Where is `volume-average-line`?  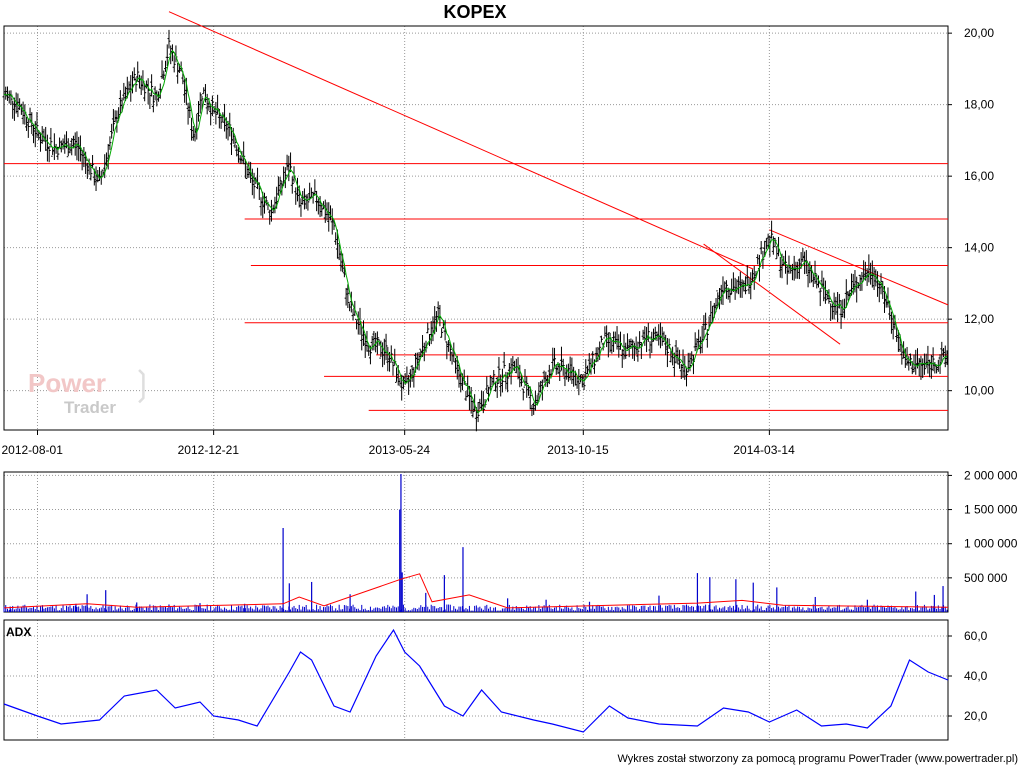 volume-average-line is located at coordinates (476, 591).